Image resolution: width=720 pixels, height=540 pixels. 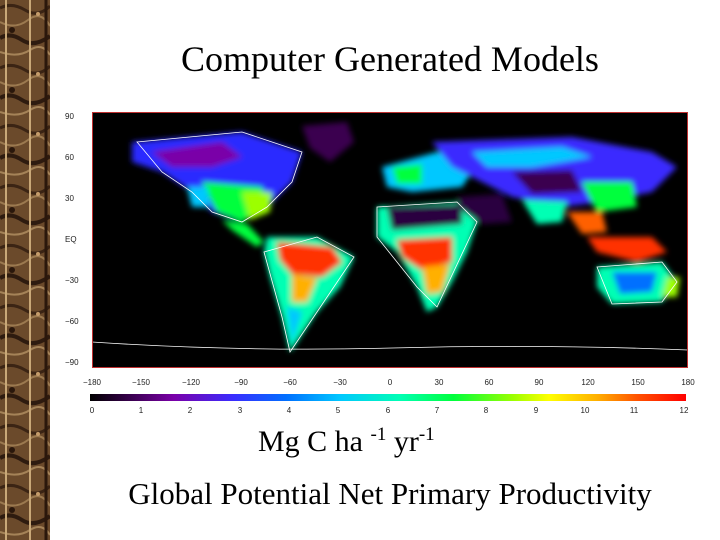 I want to click on scale-tick-label: 12, so click(x=684, y=410).